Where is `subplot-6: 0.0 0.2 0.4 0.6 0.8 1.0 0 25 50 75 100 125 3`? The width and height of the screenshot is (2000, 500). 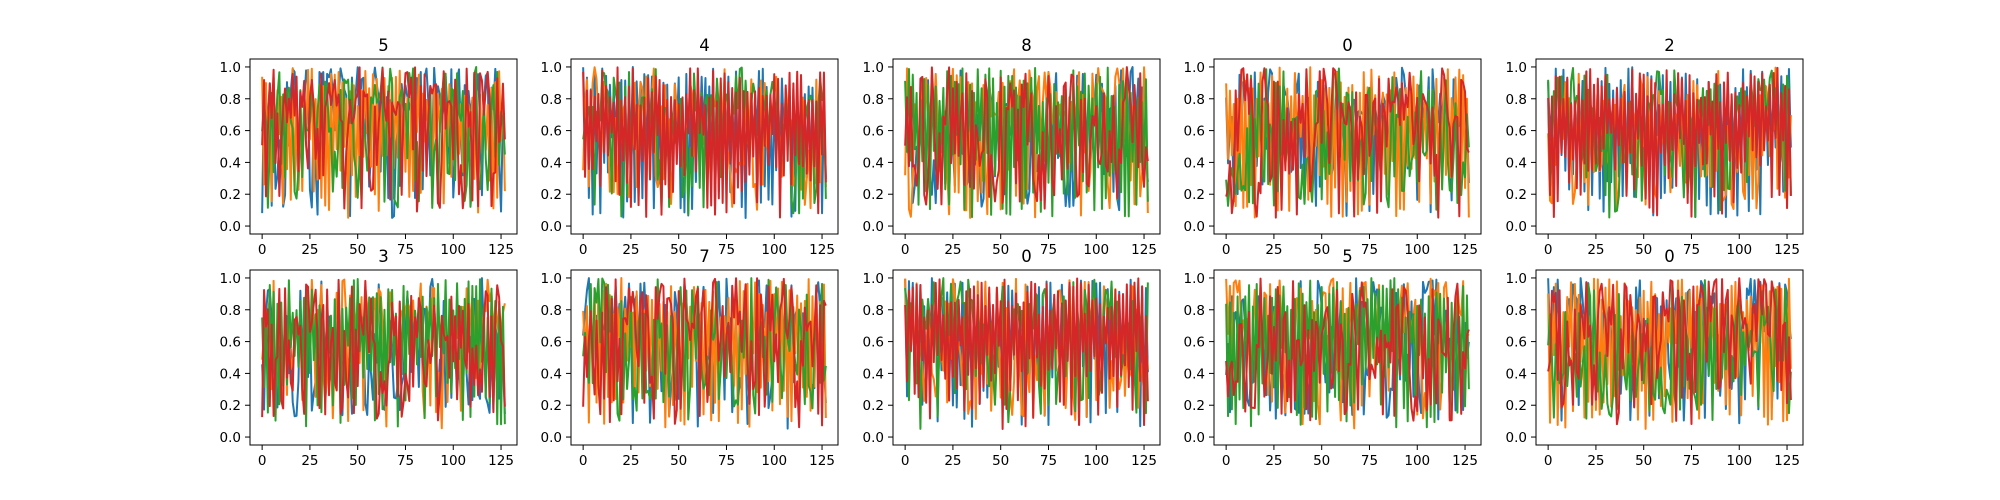 subplot-6: 0.0 0.2 0.4 0.6 0.8 1.0 0 25 50 75 100 125 3 is located at coordinates (369, 358).